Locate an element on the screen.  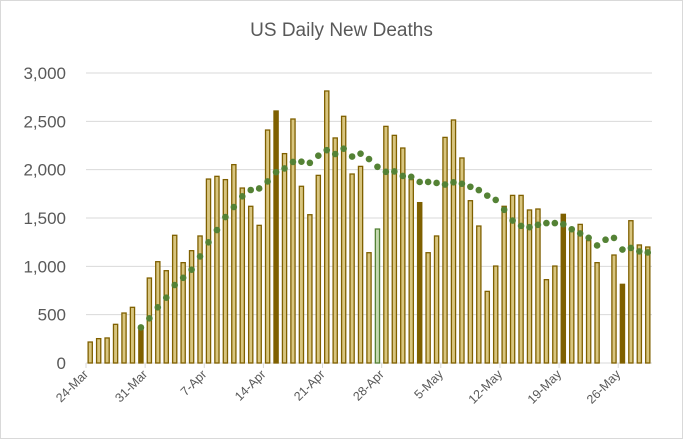
x-tick-label: 12-May is located at coordinates (486, 387).